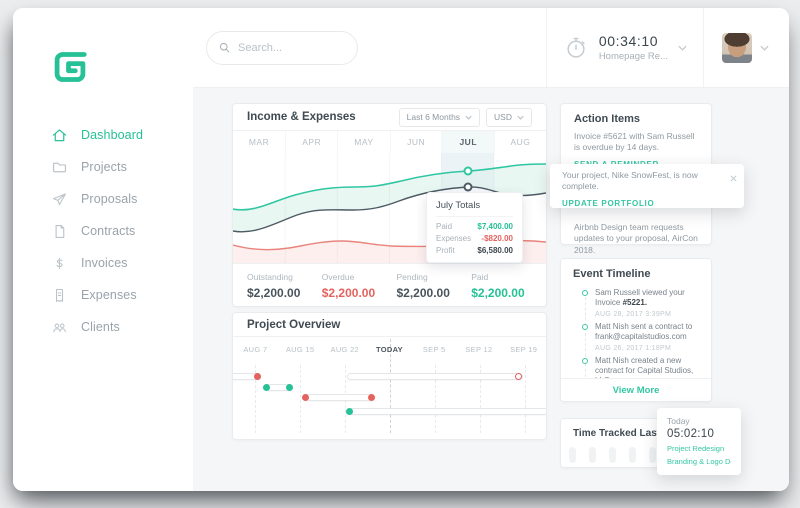  I want to click on today-line, so click(390, 386).